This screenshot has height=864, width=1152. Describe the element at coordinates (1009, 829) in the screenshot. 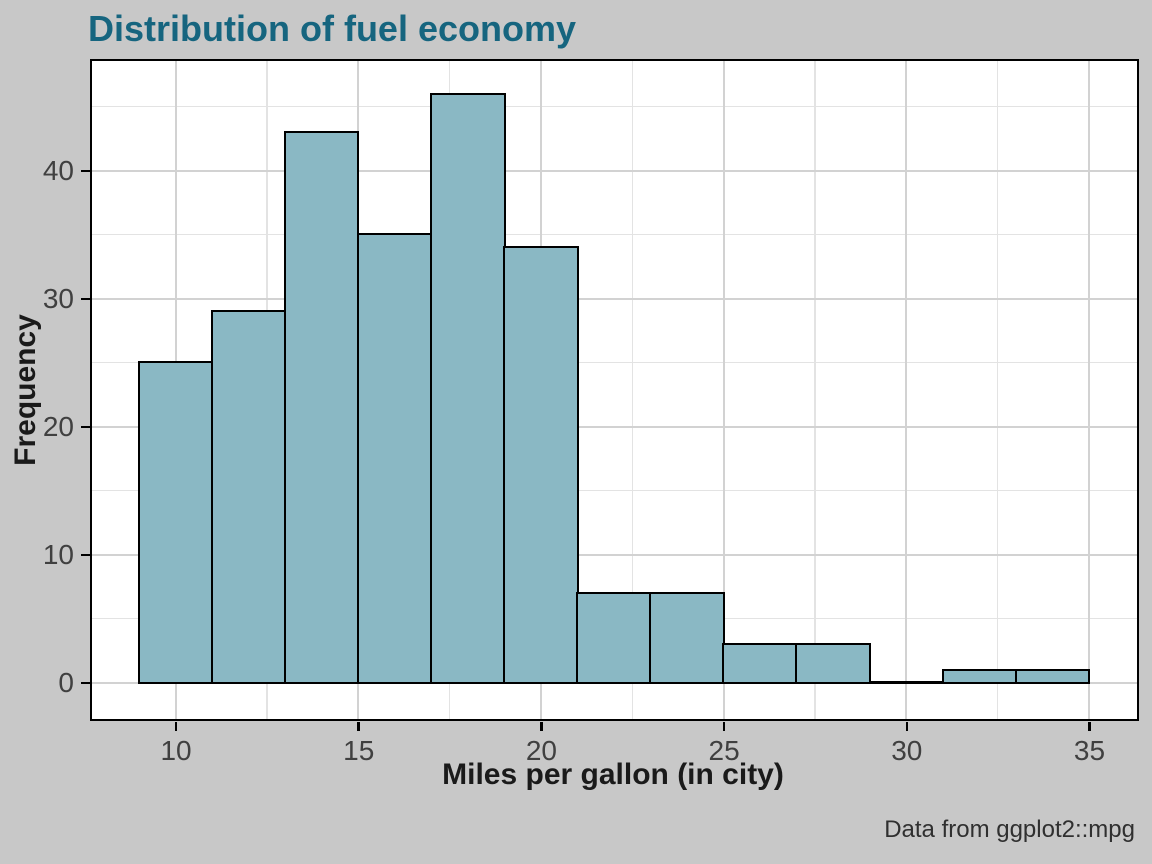

I see `caption: Data from ggplot2::mpg` at that location.